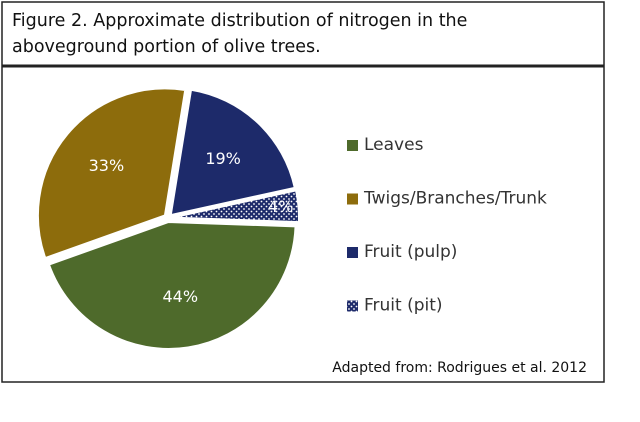 The image size is (640, 422). Describe the element at coordinates (410, 252) in the screenshot. I see `legend-label: Fruit (pulp)` at that location.